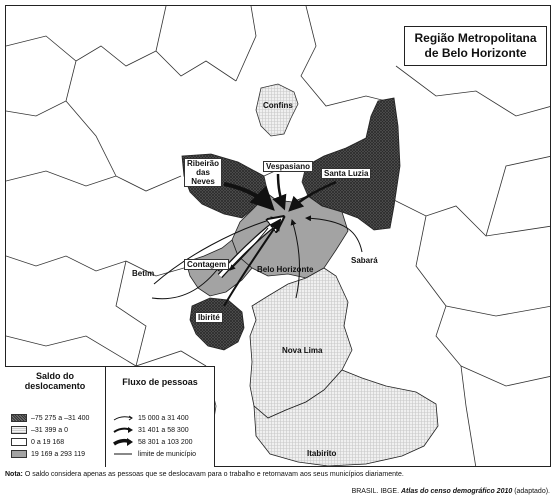  What do you see at coordinates (14, 474) in the screenshot?
I see `note-label: Nota:` at bounding box center [14, 474].